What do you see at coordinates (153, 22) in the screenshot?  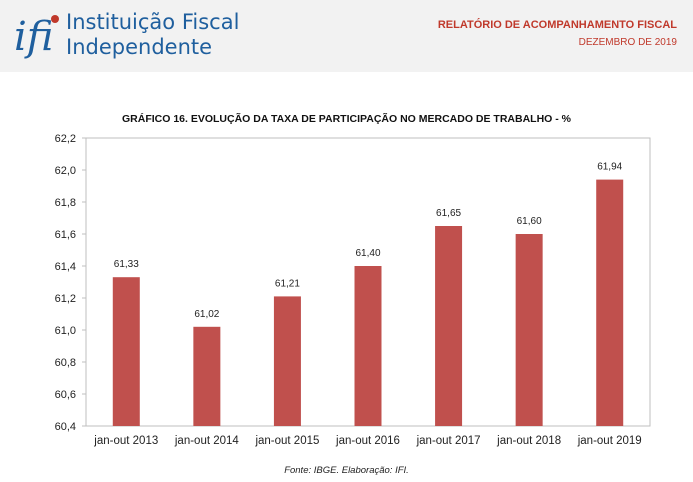 I see `institution-name-line1: Instituição Fiscal` at bounding box center [153, 22].